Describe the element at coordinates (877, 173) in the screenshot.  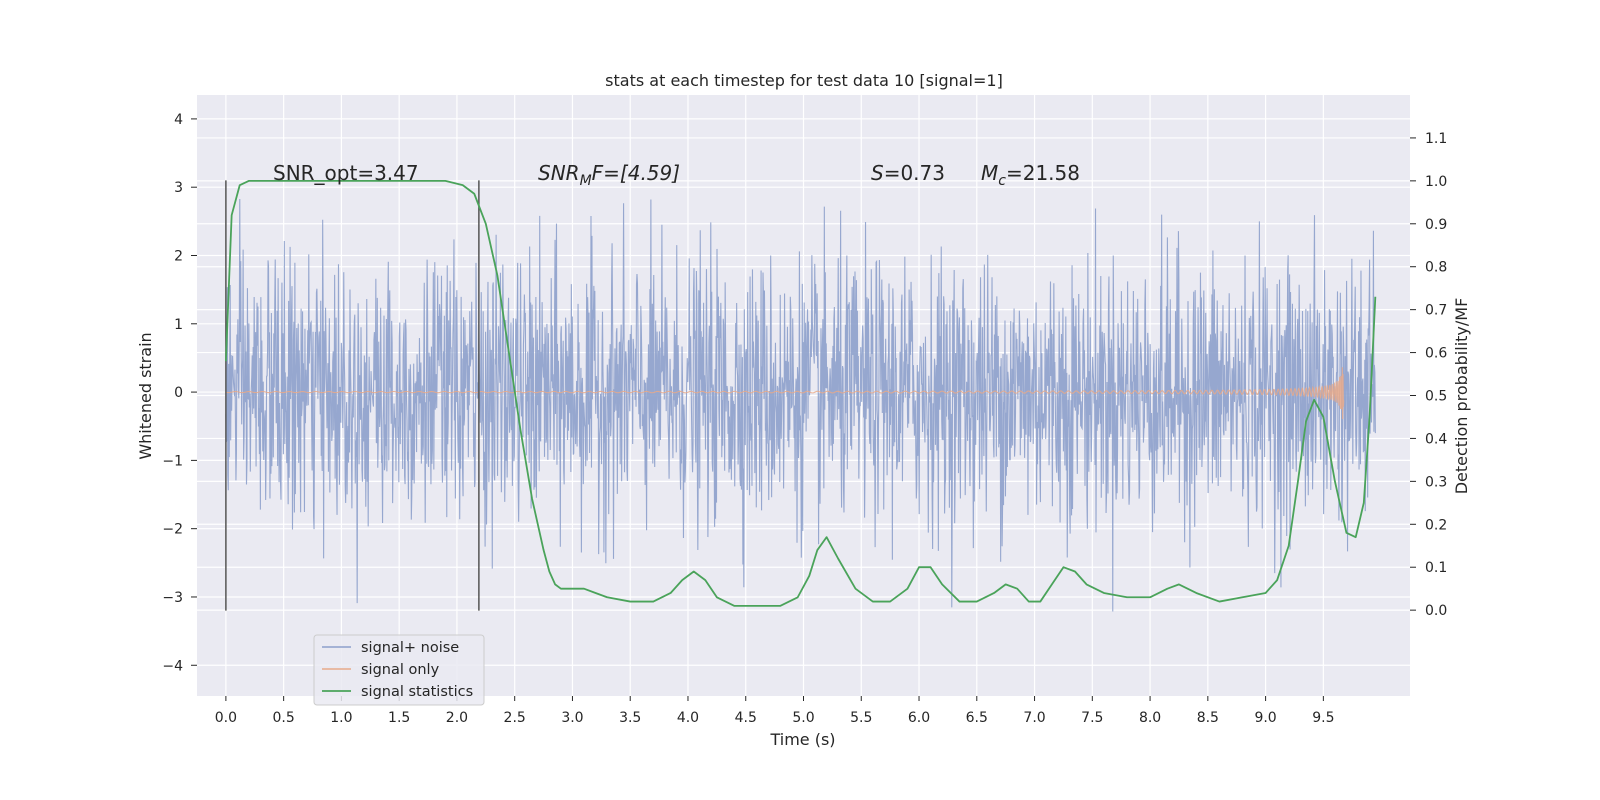
I see `s-symbol: S` at that location.